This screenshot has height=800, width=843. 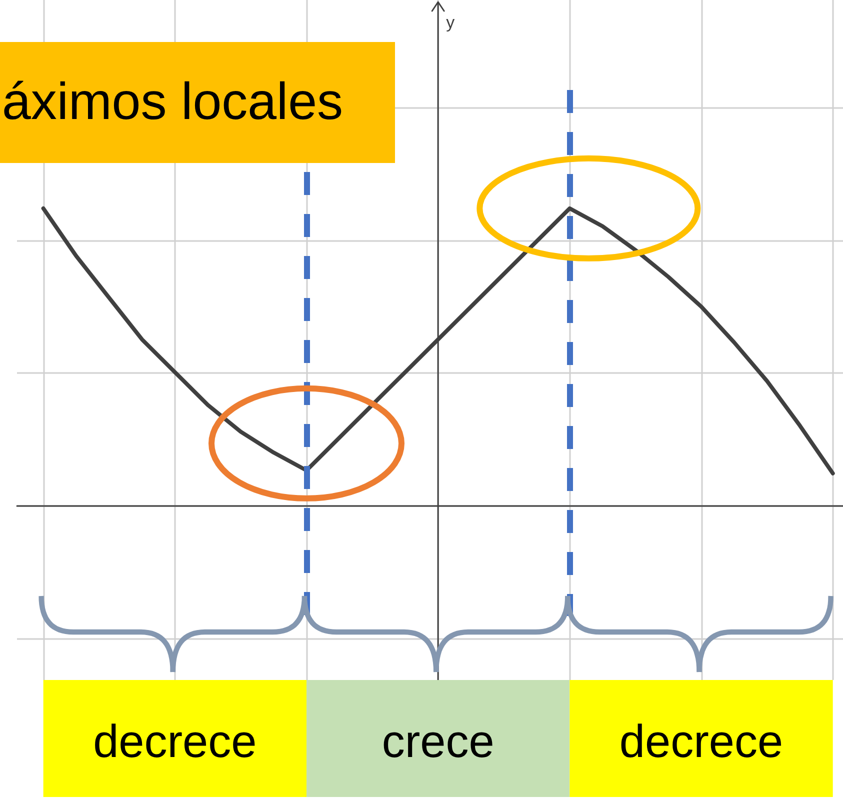 I want to click on text: y, so click(x=451, y=22).